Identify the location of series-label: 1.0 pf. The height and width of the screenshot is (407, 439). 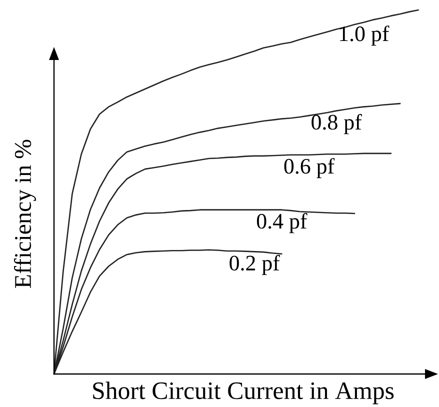
(365, 36).